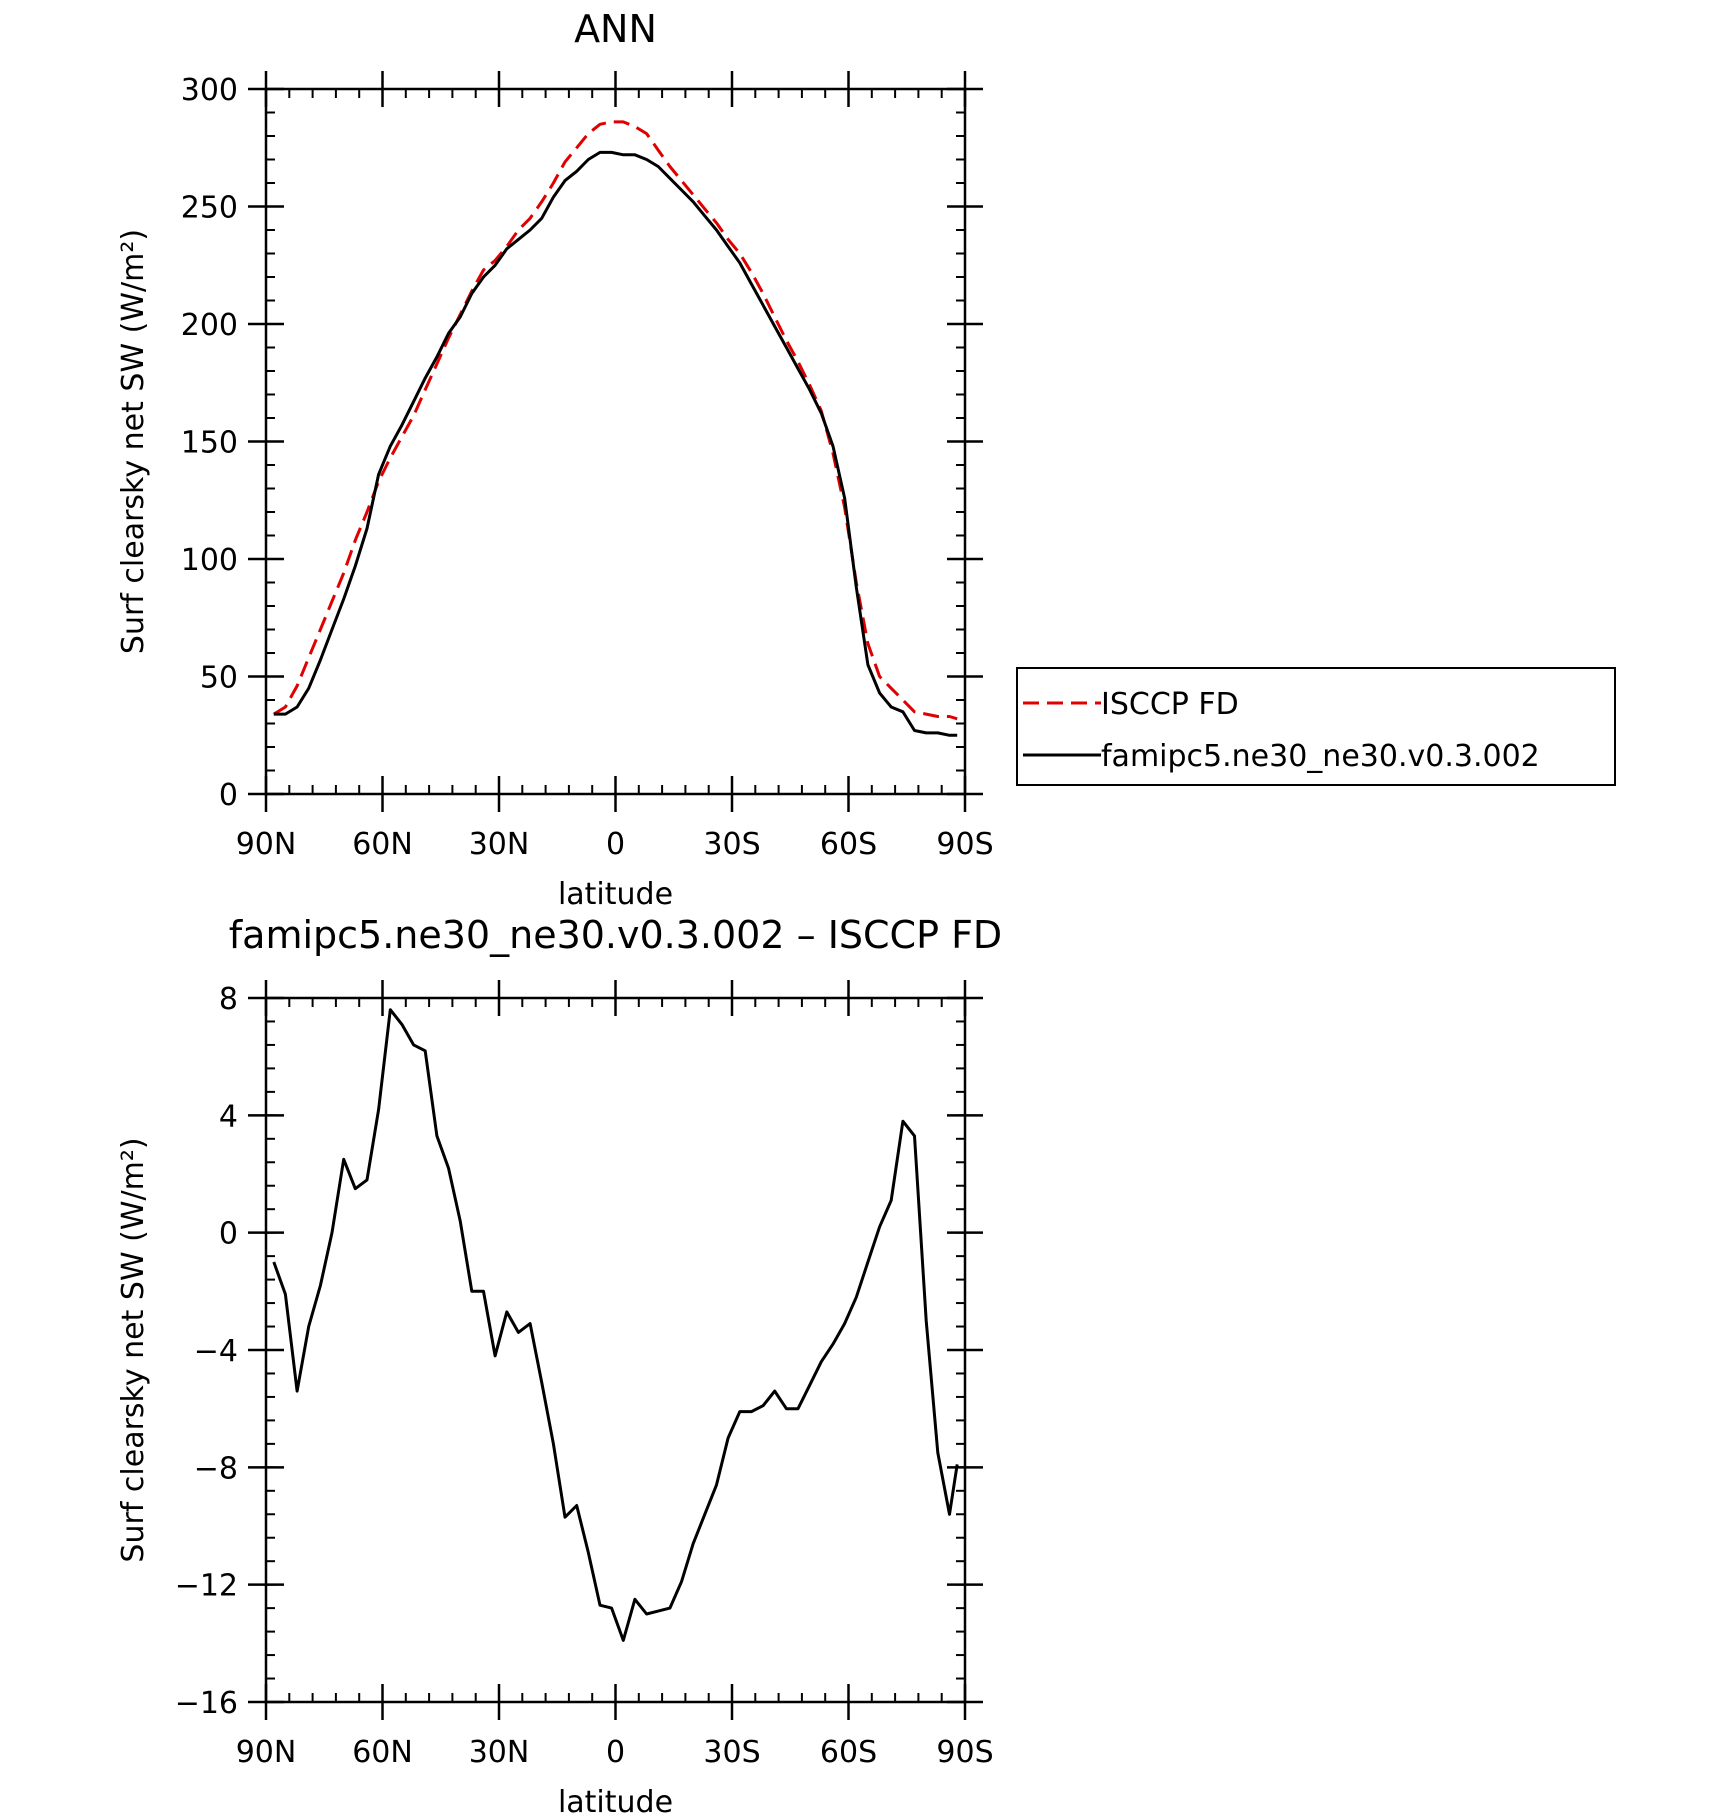  I want to click on legend-label: famipc5.ne30_ne30.v0.3.002, so click(1320, 756).